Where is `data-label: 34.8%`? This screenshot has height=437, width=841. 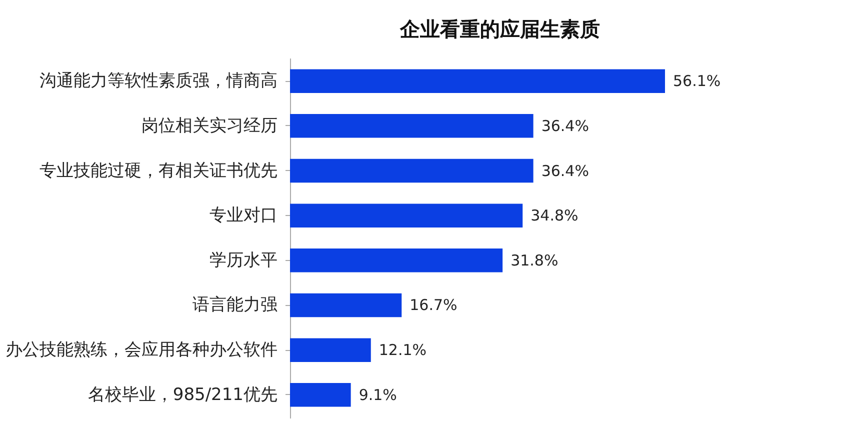
data-label: 34.8% is located at coordinates (554, 215).